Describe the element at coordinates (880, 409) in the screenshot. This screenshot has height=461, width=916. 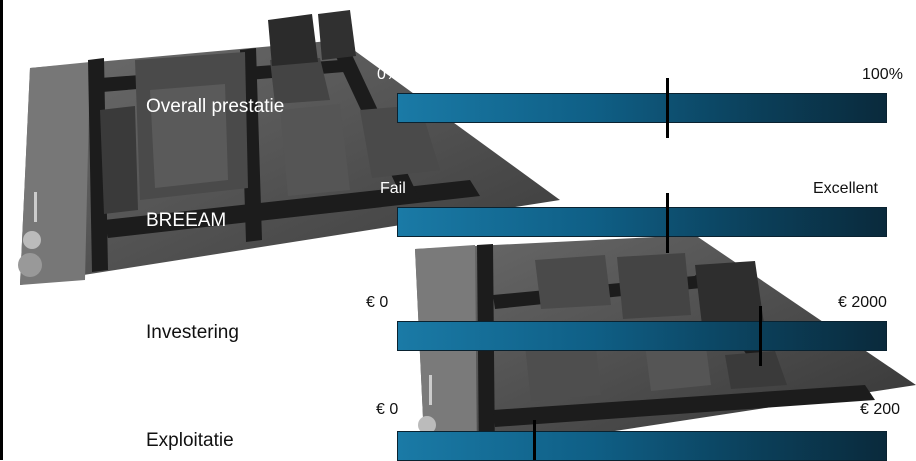
I see `metric-max-label: € 200` at that location.